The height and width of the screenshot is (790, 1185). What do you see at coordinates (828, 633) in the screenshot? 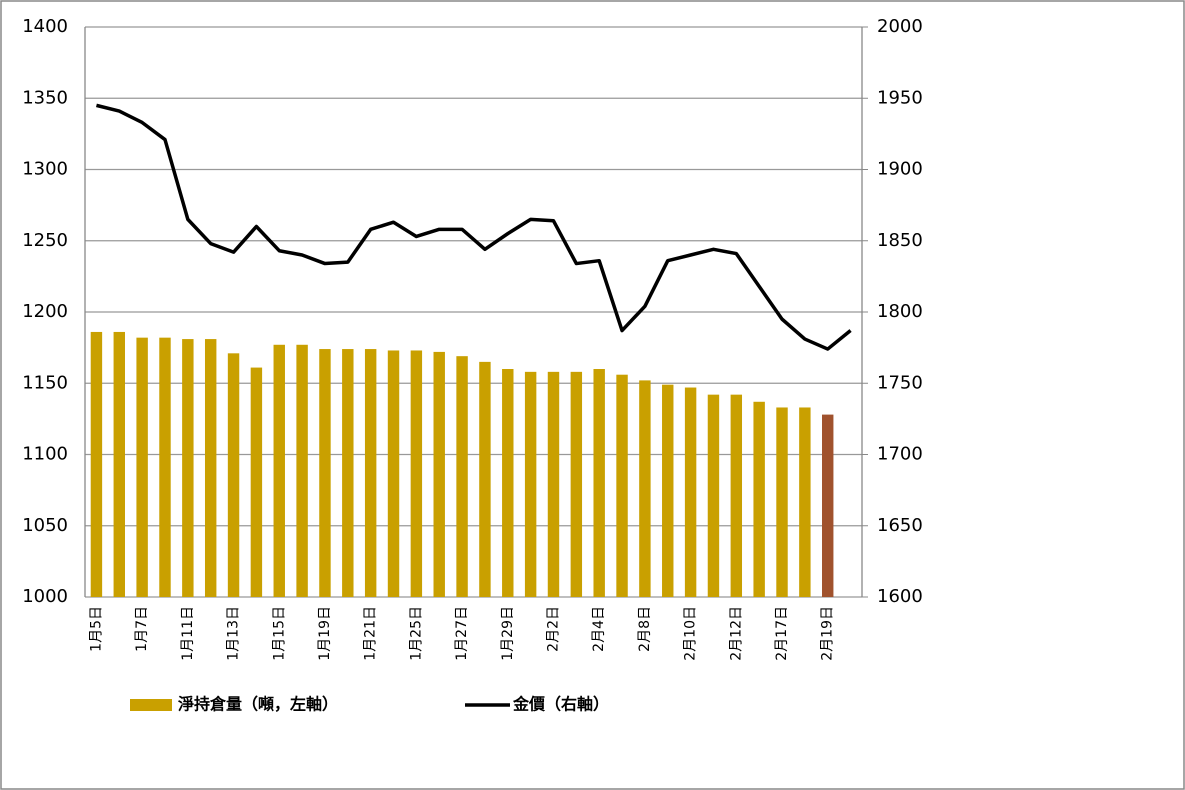
I see `x-tick-label: 2月19日` at bounding box center [828, 633].